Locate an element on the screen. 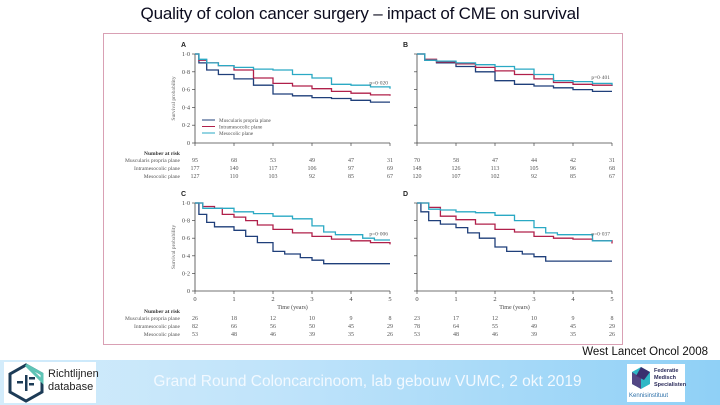  at-risk-value-b: 96 is located at coordinates (573, 169).